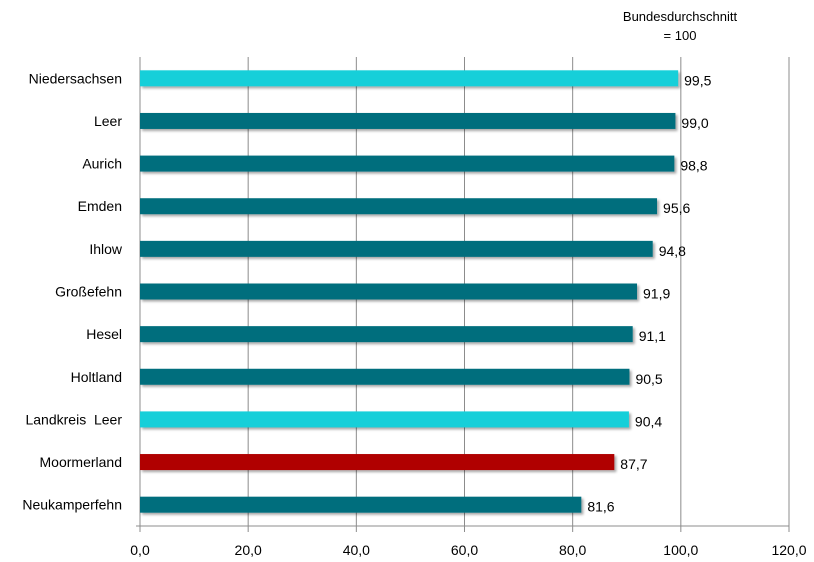  Describe the element at coordinates (100, 206) in the screenshot. I see `category-label: Emden` at that location.